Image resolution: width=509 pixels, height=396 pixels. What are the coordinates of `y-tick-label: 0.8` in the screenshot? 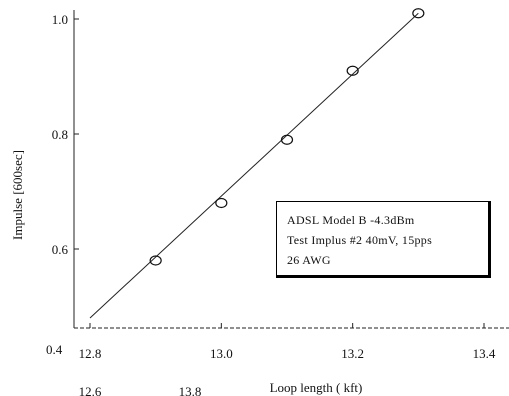 It's located at (60, 134).